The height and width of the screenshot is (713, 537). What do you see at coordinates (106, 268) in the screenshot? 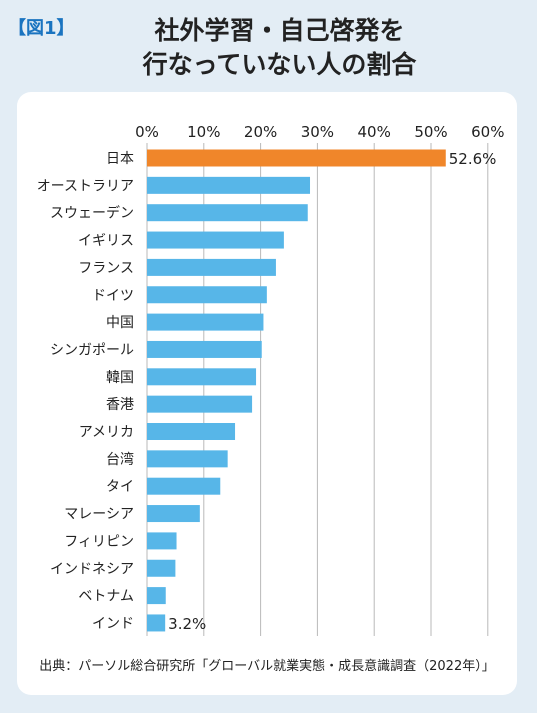
I see `category-label: フランス` at bounding box center [106, 268].